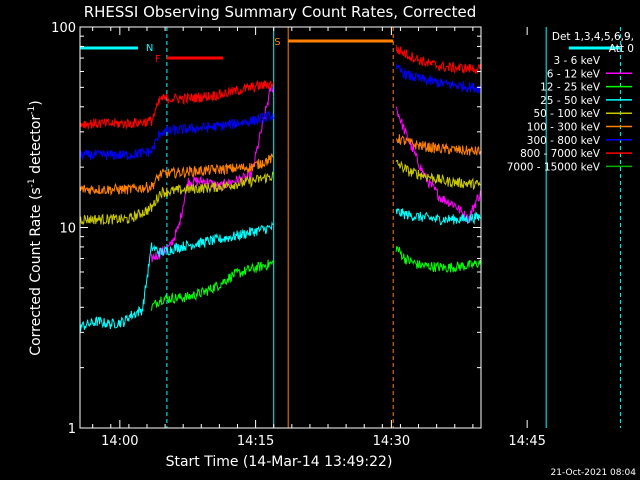 The image size is (640, 480). I want to click on legend-entry-label: 25 - 50 keV, so click(570, 101).